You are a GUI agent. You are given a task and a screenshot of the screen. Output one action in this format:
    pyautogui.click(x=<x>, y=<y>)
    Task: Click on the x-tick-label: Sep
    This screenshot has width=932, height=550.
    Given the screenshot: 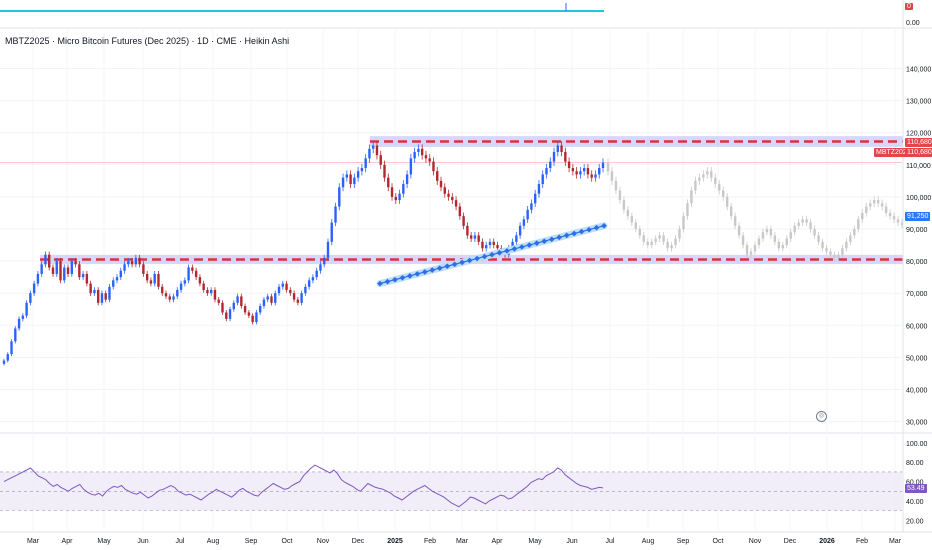 What is the action you would take?
    pyautogui.click(x=683, y=541)
    